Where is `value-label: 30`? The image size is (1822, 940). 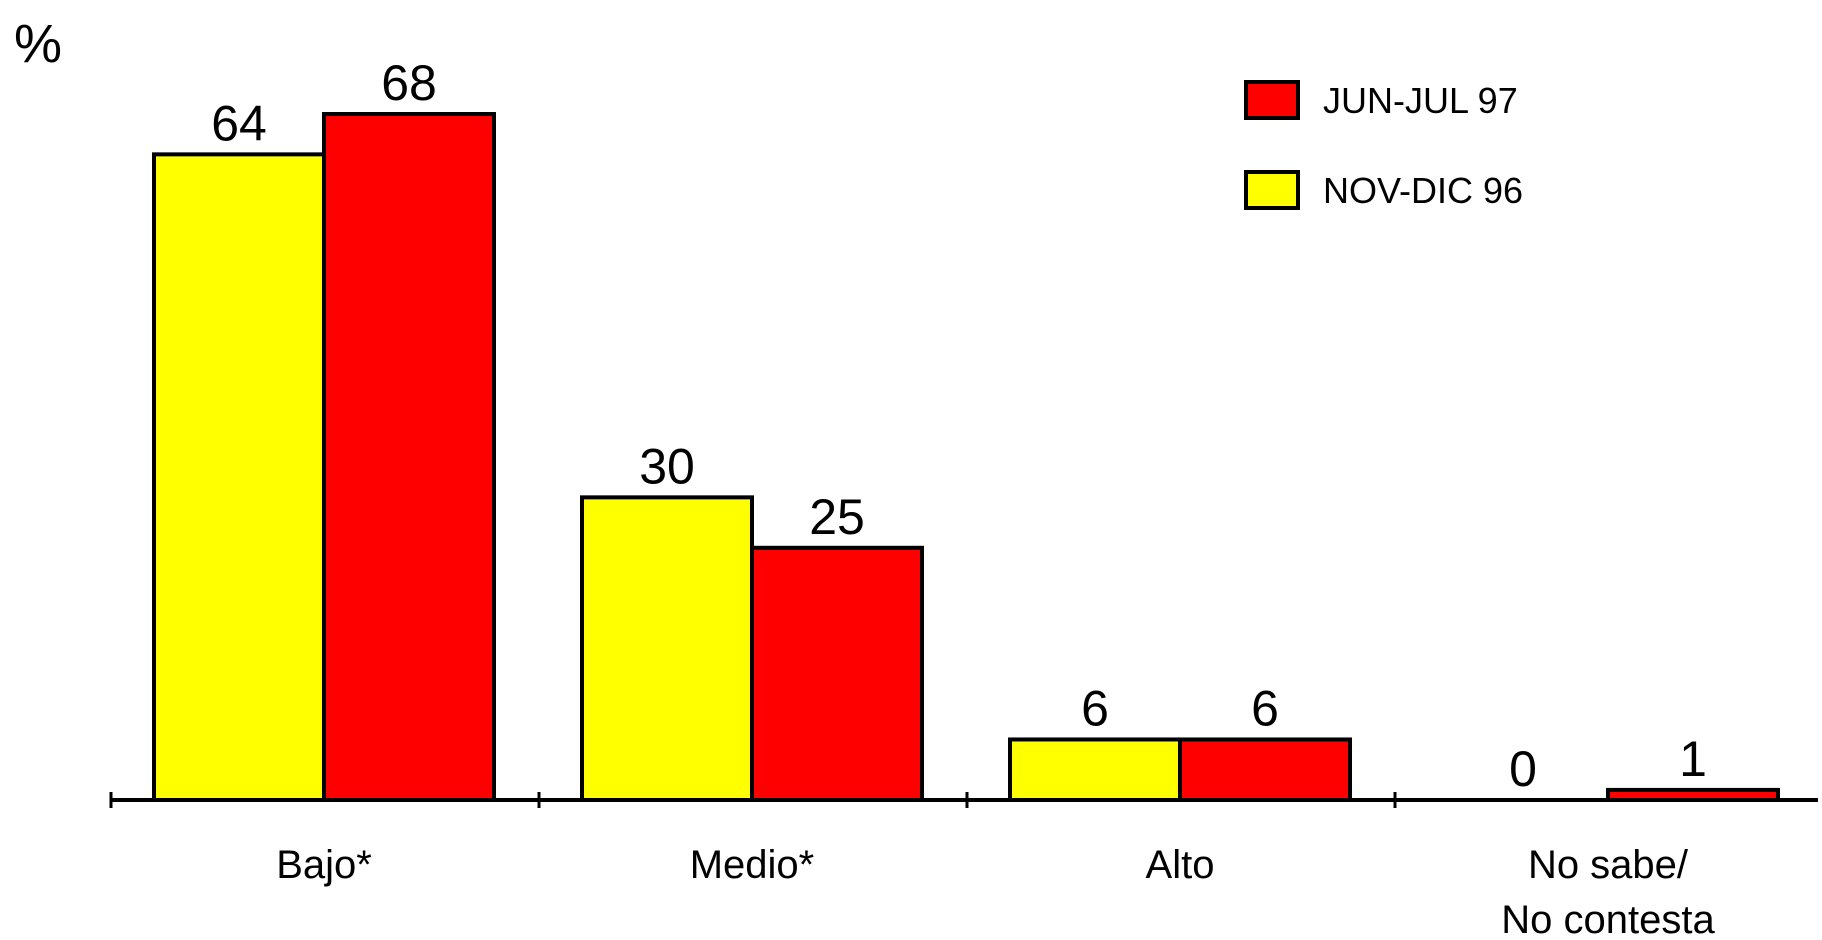 value-label: 30 is located at coordinates (667, 466).